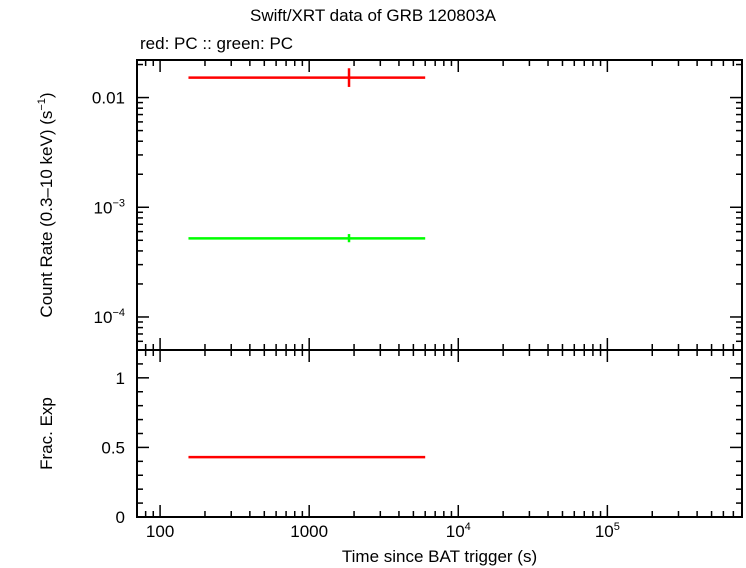  I want to click on y-tick-label: 10⁻³, so click(109, 207).